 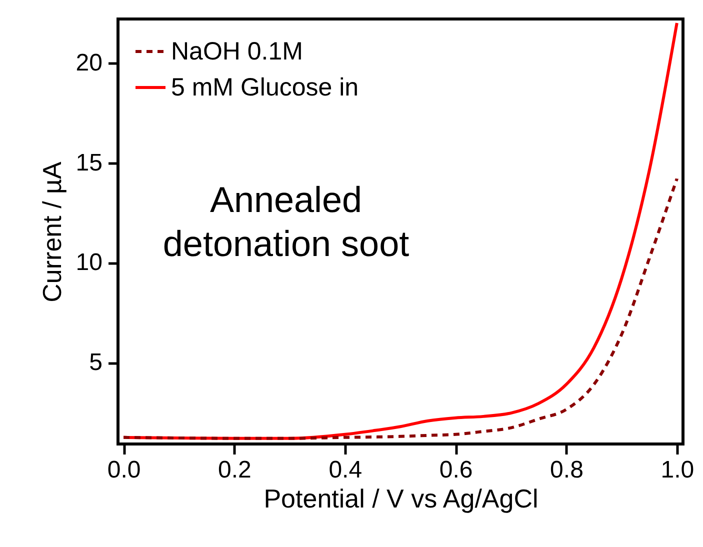 I want to click on legend-label: NaOH 0.1M, so click(x=237, y=52).